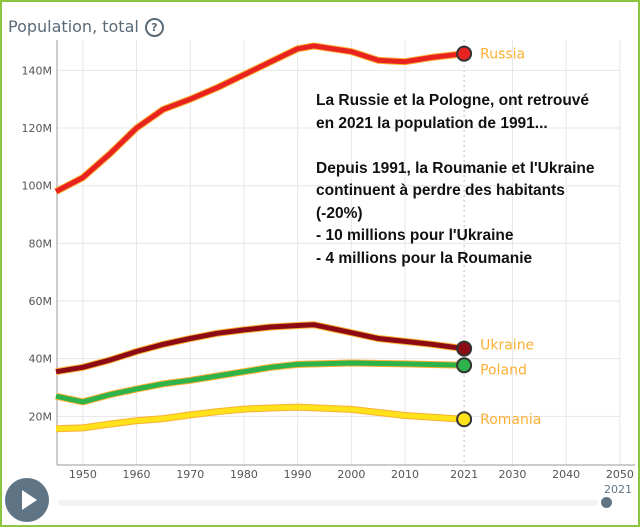  What do you see at coordinates (606, 502) in the screenshot?
I see `timeline-slider-handle` at bounding box center [606, 502].